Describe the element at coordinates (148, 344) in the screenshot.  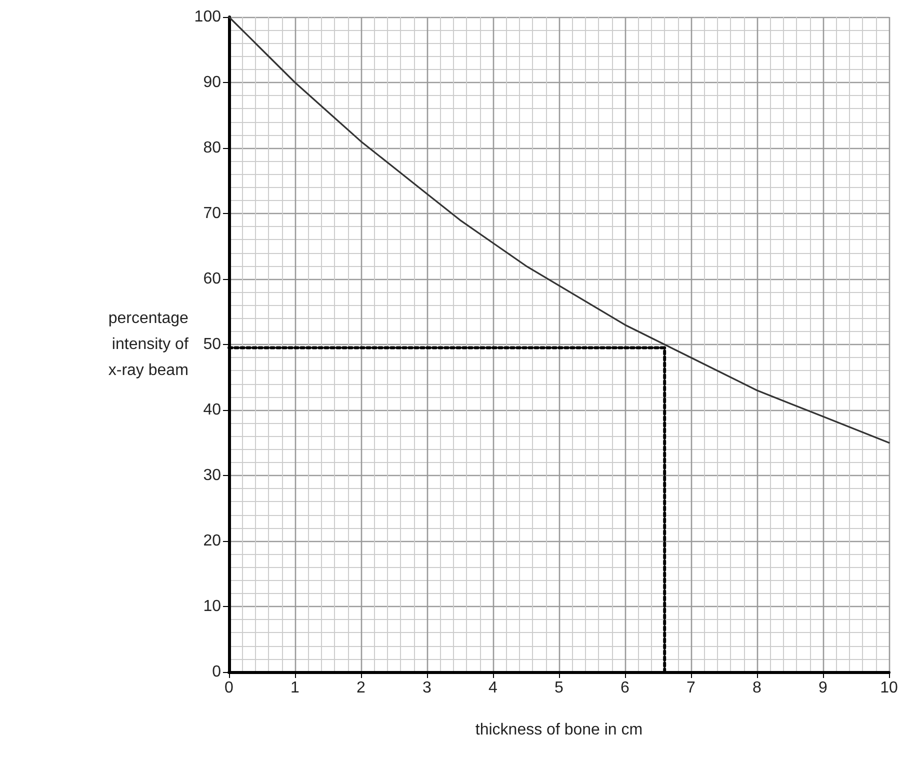
I see `y-axis-title: percentage intensity of x-ray beam` at that location.